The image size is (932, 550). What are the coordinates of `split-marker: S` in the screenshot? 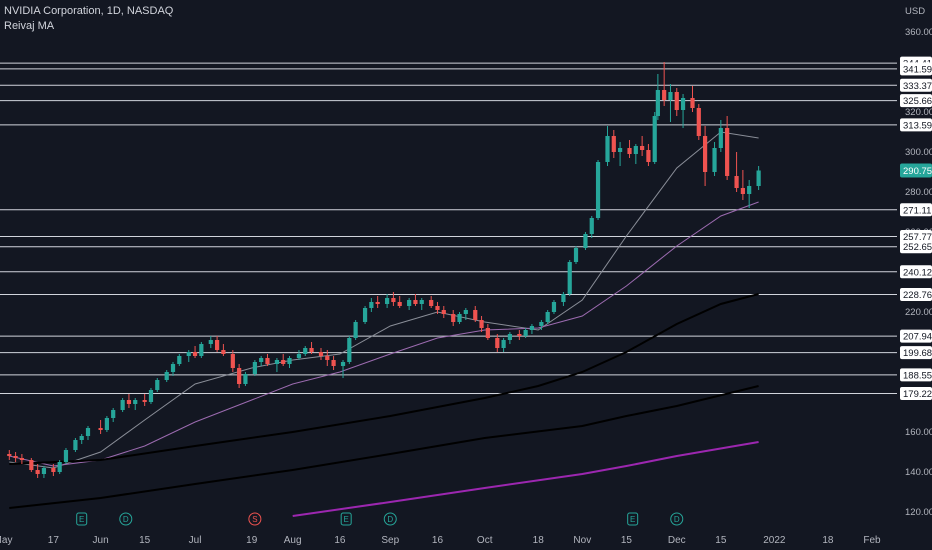 It's located at (255, 519).